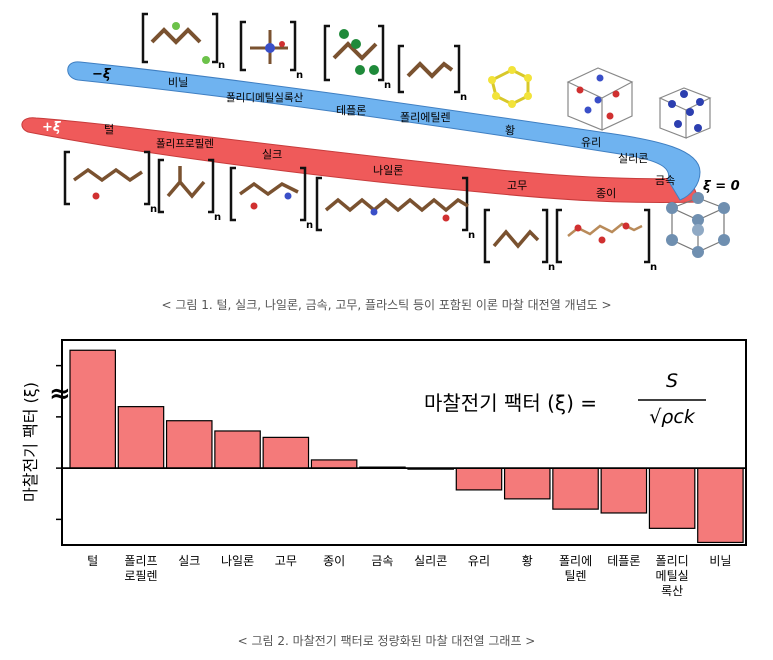 The width and height of the screenshot is (773, 660). What do you see at coordinates (388, 170) in the screenshot?
I see `pos-label-3: 나일론` at bounding box center [388, 170].